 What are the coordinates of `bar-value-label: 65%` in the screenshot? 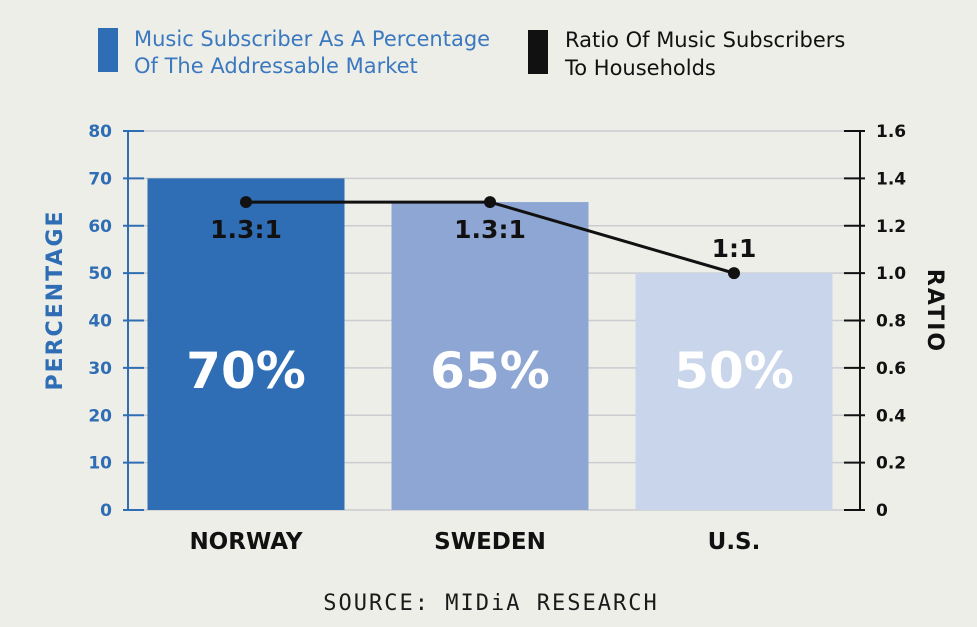 It's located at (490, 371).